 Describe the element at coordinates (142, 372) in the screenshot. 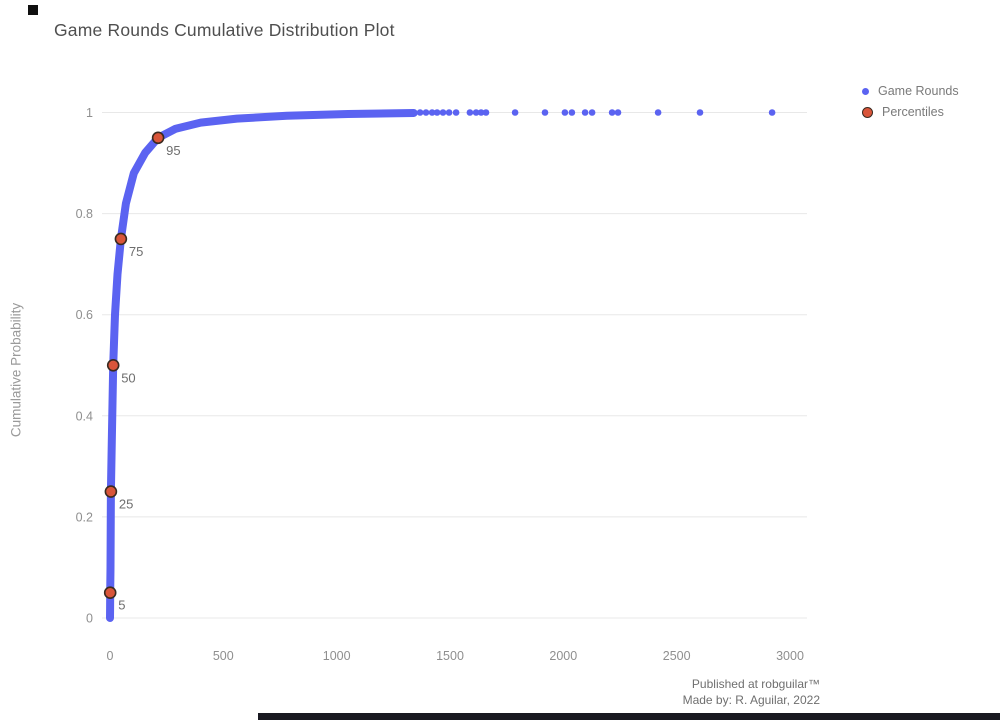

I see `percentile-markers: 5 25 50 75 95` at that location.